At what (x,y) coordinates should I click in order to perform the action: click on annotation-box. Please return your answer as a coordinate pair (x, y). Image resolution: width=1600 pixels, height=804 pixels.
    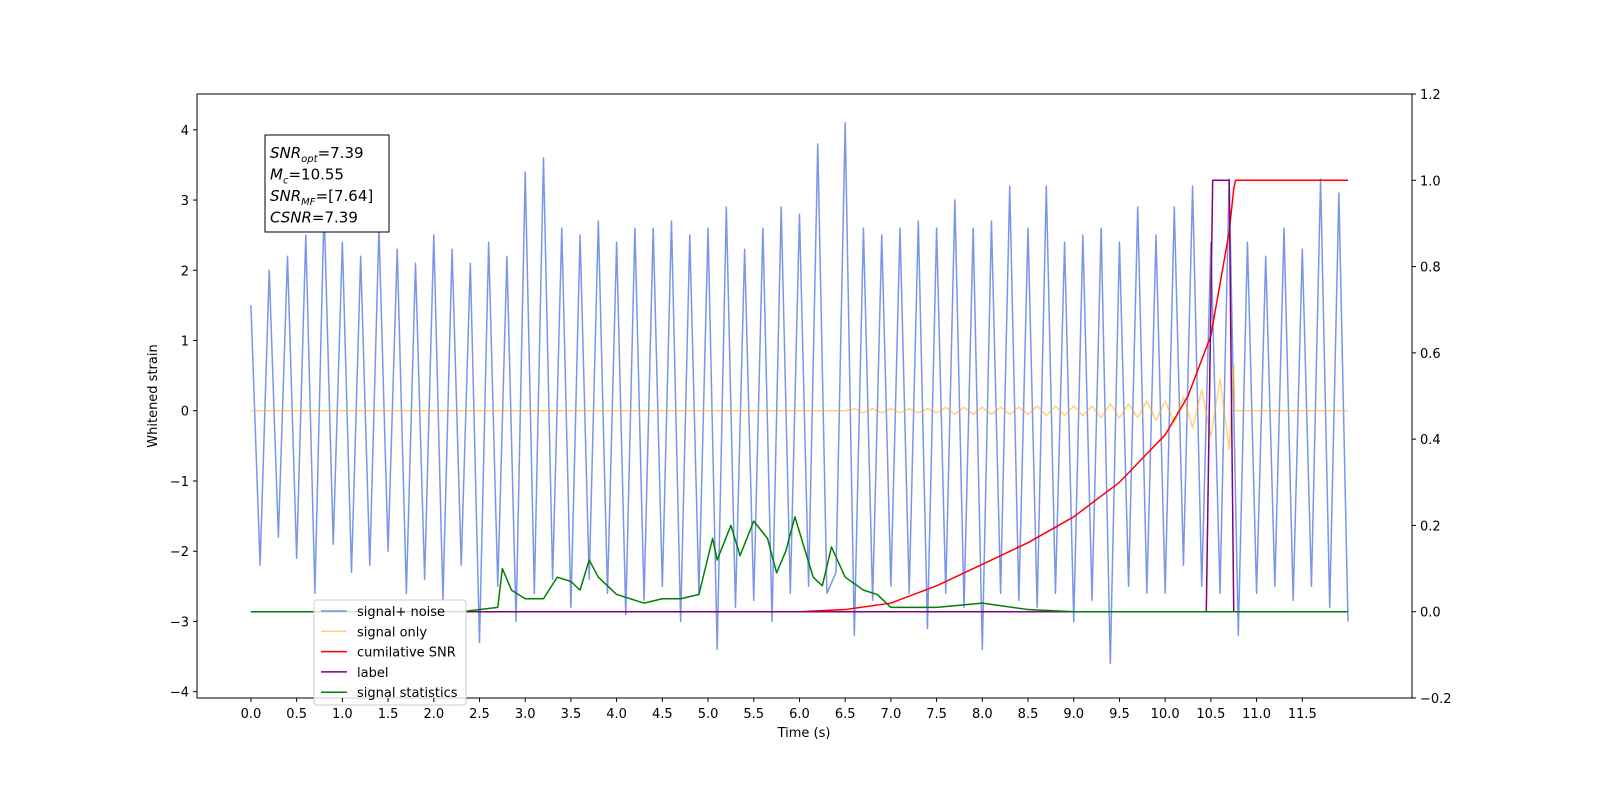
    Looking at the image, I should click on (327, 183).